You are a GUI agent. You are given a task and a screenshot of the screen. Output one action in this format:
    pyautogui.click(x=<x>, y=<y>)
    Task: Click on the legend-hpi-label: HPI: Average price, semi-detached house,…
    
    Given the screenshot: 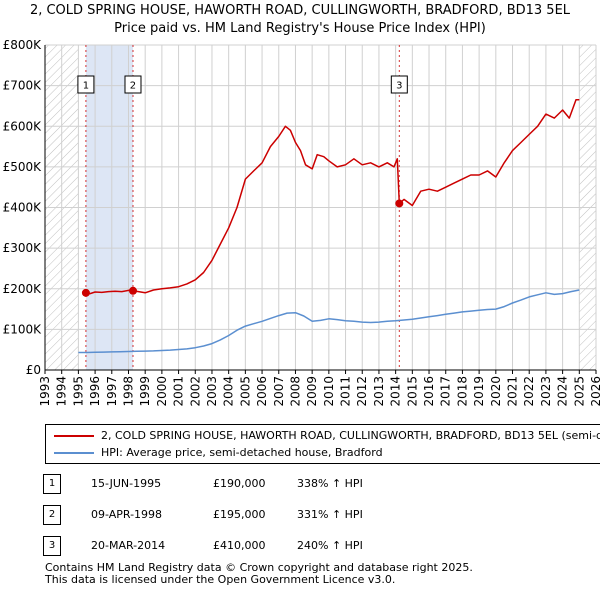 What is the action you would take?
    pyautogui.click(x=242, y=452)
    